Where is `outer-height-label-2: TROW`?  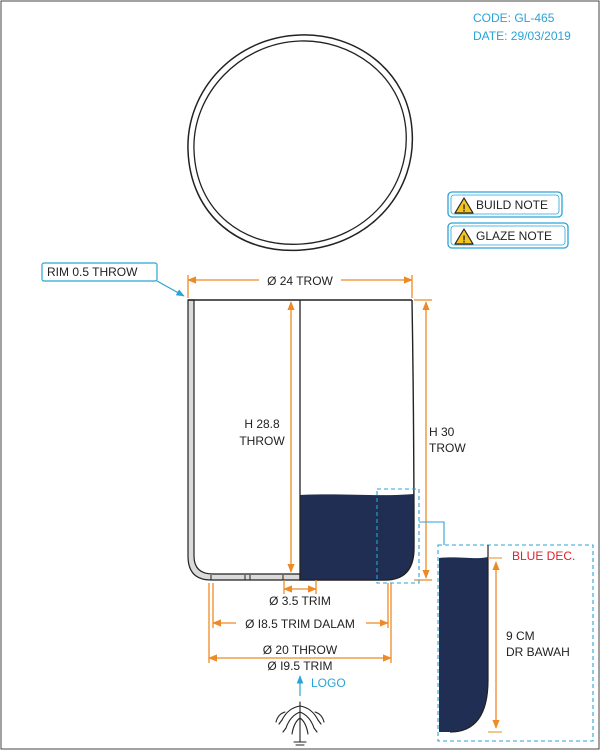 outer-height-label-2: TROW is located at coordinates (447, 448).